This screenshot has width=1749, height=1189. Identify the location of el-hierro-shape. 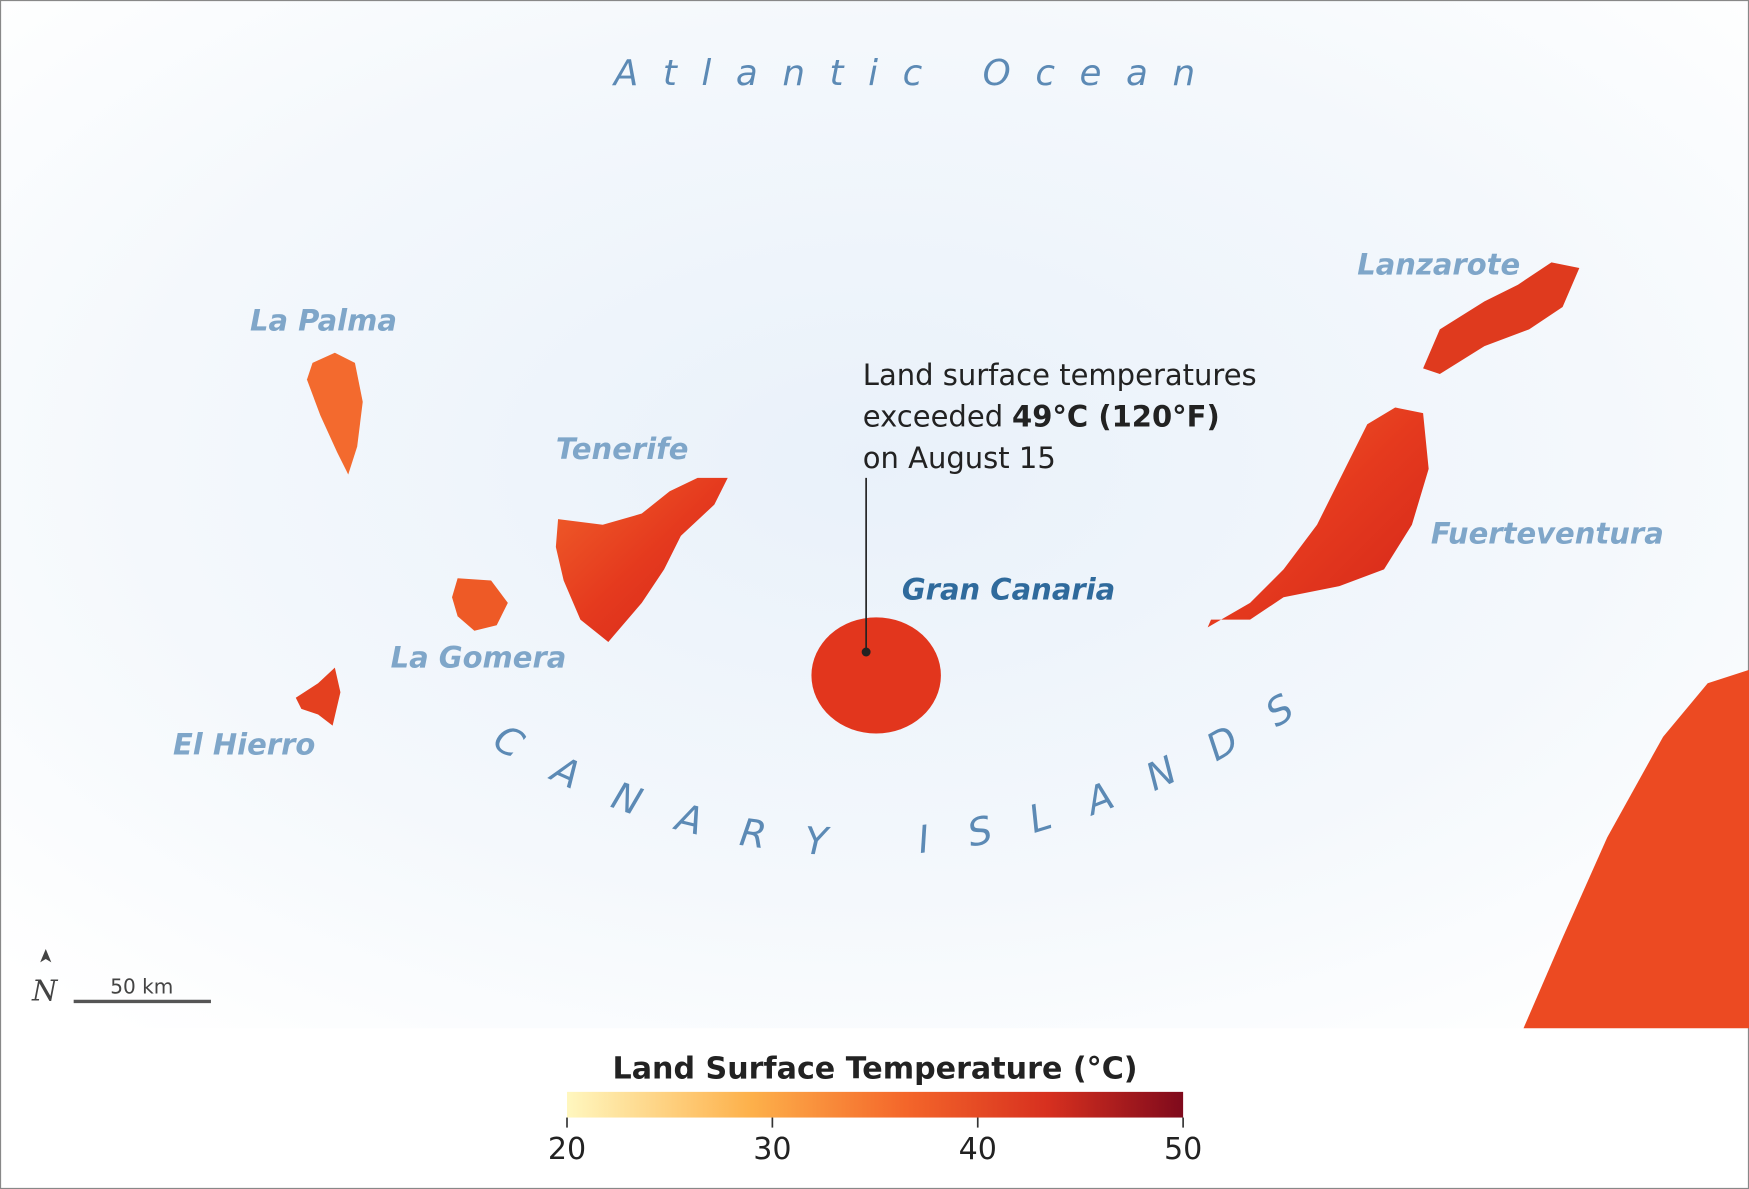
(318, 696).